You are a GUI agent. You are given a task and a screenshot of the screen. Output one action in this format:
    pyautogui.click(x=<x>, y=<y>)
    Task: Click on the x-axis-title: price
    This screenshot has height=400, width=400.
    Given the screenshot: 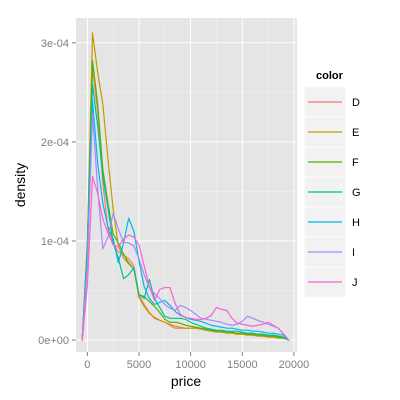 What is the action you would take?
    pyautogui.click(x=186, y=381)
    